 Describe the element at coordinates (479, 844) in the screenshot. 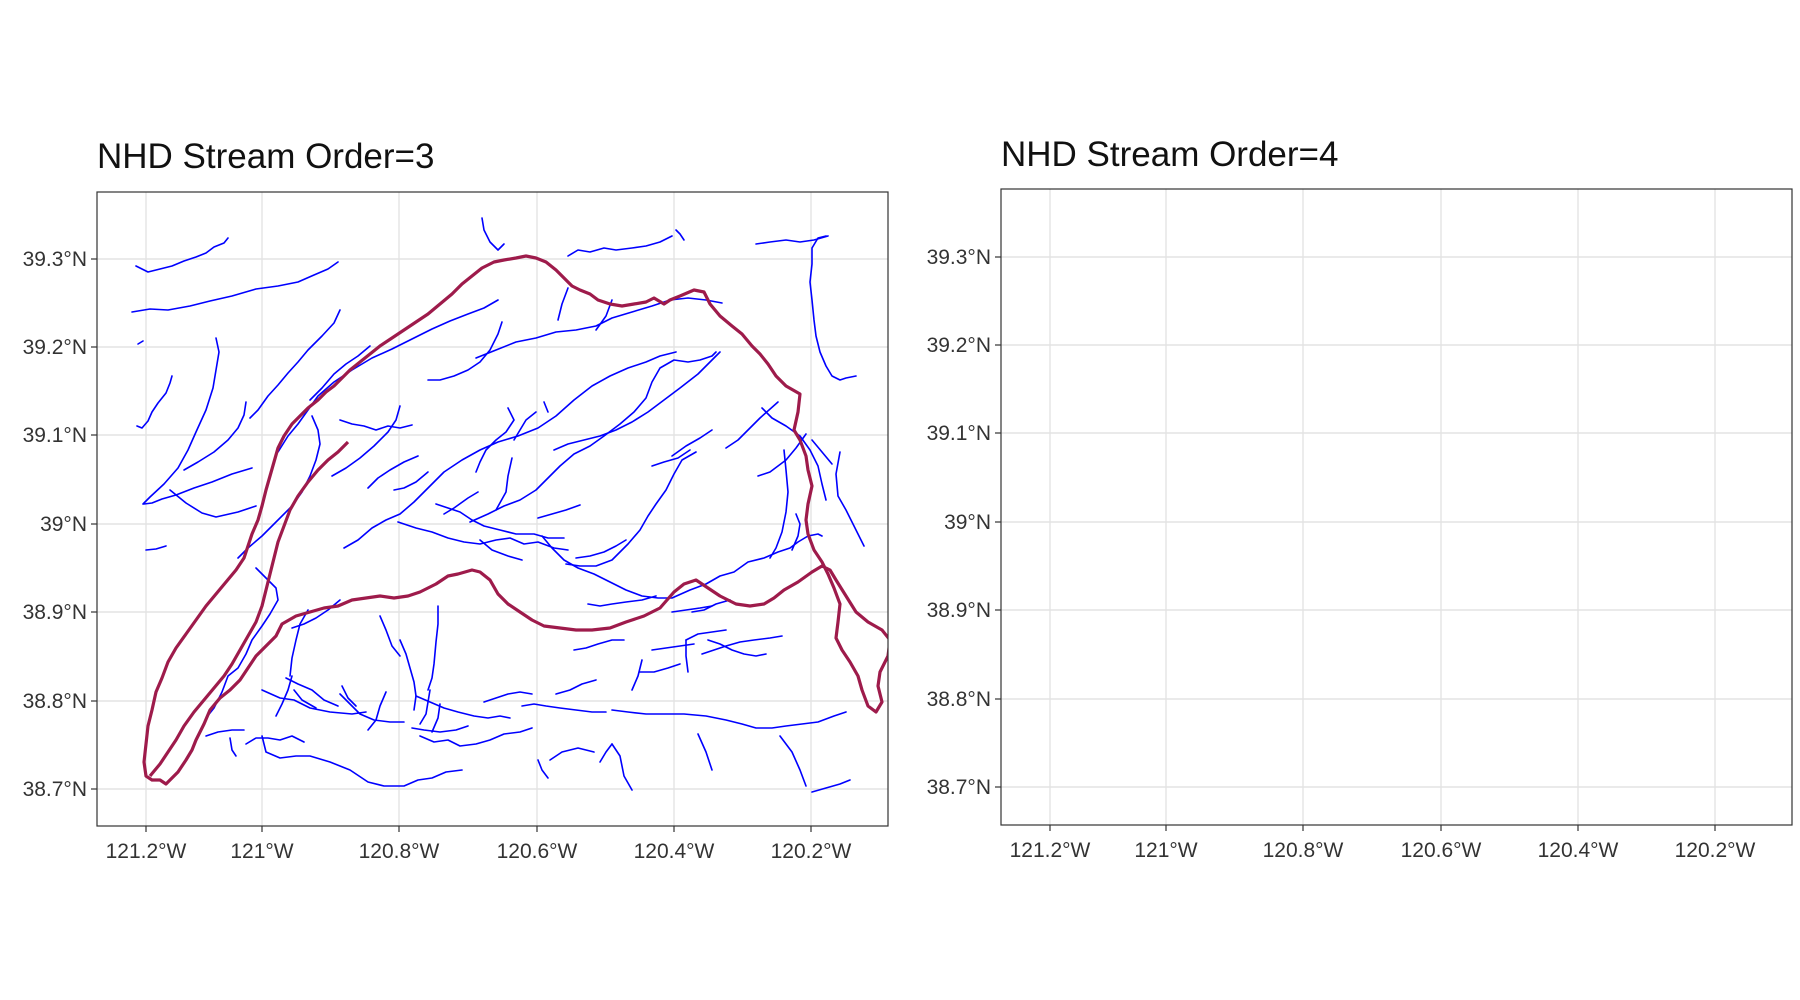

I see `x-axis: 121.2°W 121°W 120.8°W 120.6°W 120.4°W 120.2°W` at that location.